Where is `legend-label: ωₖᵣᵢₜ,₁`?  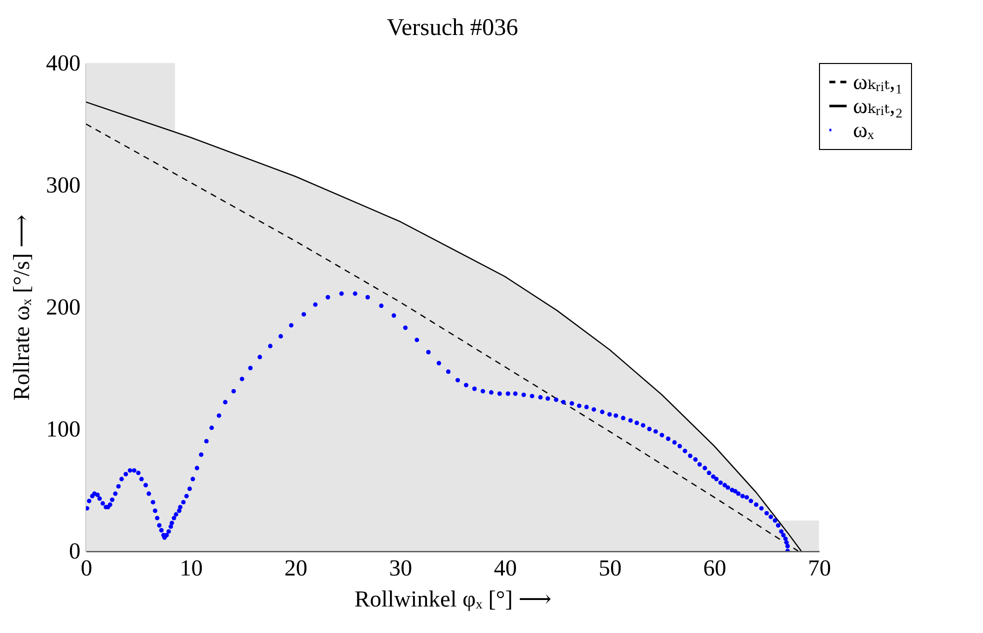
legend-label: ωₖᵣᵢₜ,₁ is located at coordinates (878, 81).